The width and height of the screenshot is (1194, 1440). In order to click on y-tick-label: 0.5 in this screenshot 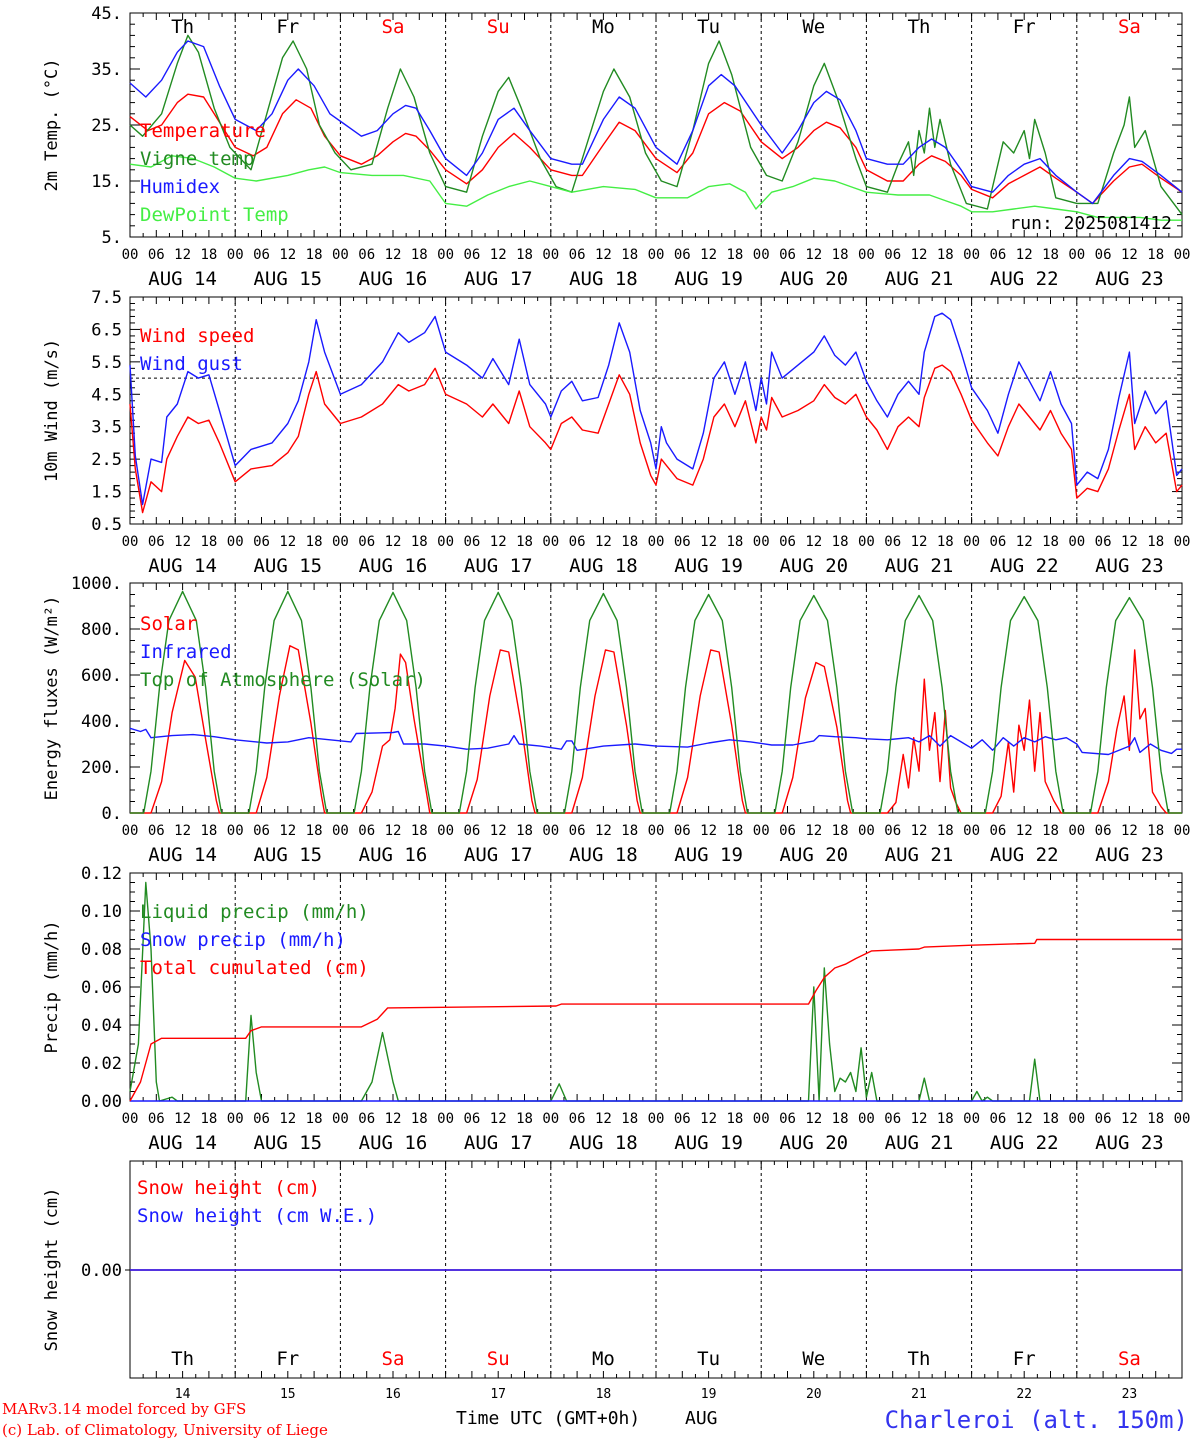, I will do `click(106, 525)`.